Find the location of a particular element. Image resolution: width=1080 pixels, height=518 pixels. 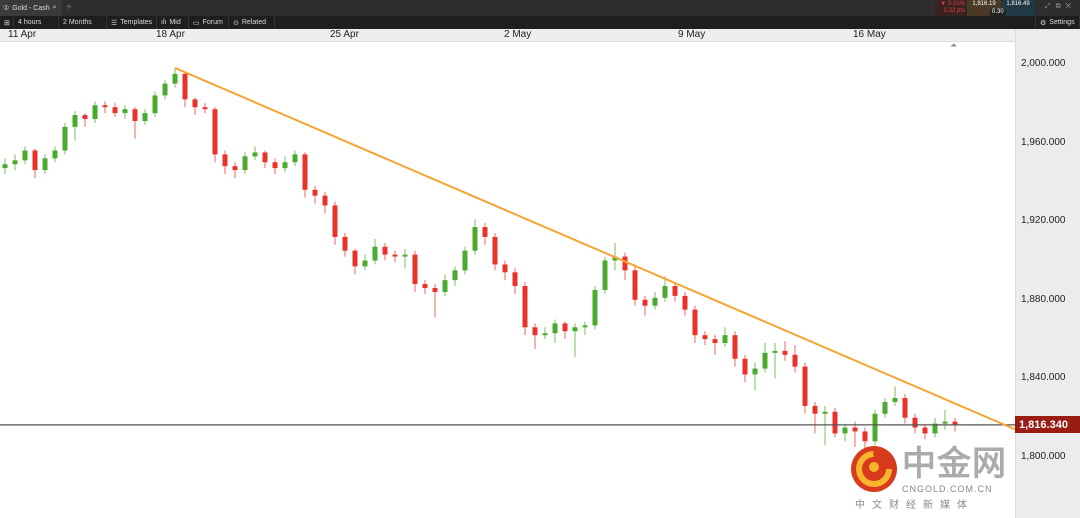

related-label: Related is located at coordinates (254, 22).